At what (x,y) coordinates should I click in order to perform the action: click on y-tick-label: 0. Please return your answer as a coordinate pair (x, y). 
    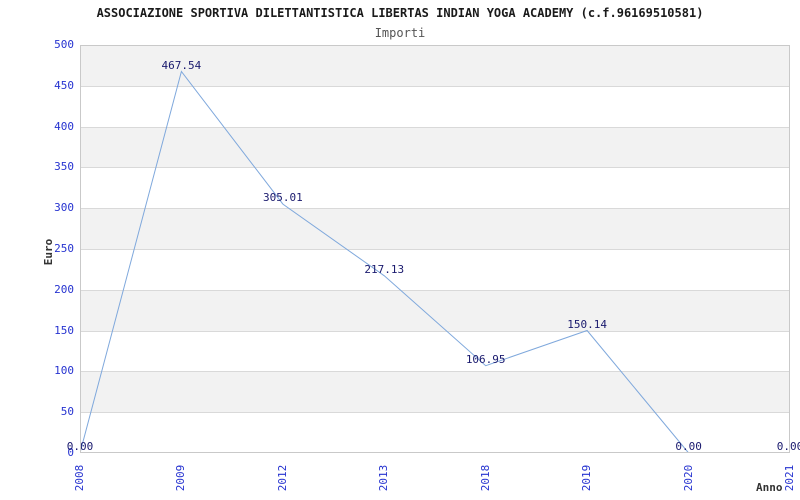
    Looking at the image, I should click on (70, 452).